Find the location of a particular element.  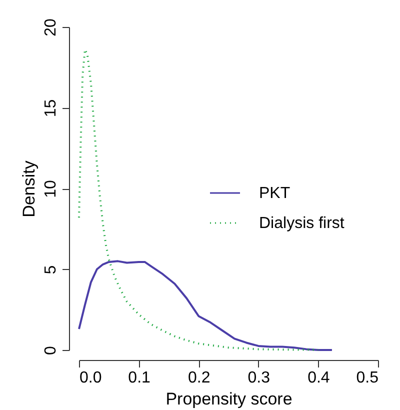

legend-label: Dialysis first is located at coordinates (302, 223).